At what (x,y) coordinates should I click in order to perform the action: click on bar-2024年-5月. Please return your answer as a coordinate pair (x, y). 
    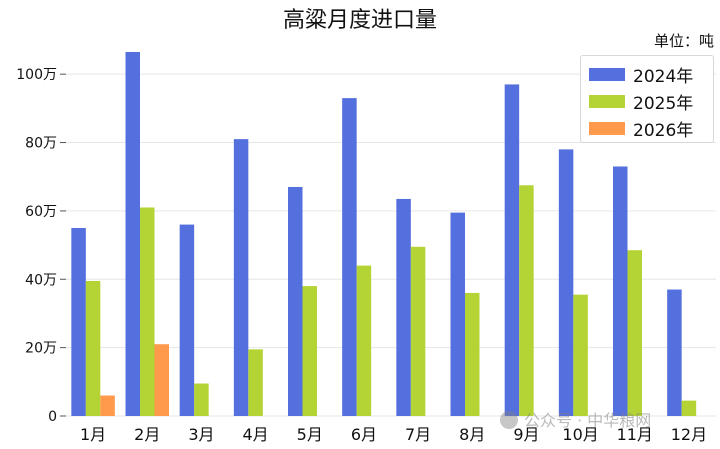
    Looking at the image, I should click on (295, 301).